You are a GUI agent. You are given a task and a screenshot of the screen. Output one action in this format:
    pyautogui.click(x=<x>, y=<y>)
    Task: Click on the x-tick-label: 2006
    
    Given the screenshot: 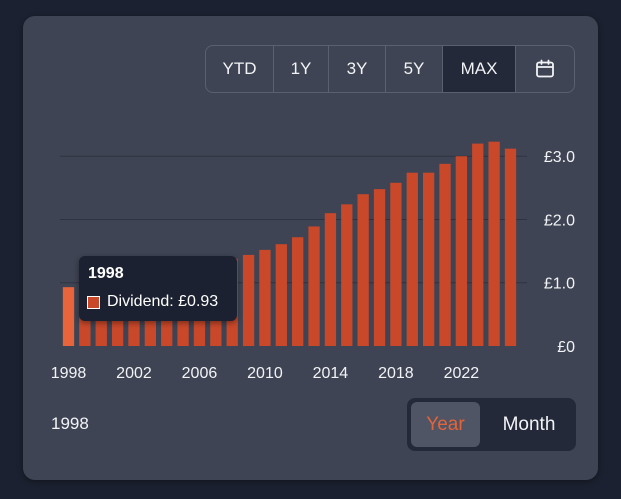 What is the action you would take?
    pyautogui.click(x=200, y=373)
    